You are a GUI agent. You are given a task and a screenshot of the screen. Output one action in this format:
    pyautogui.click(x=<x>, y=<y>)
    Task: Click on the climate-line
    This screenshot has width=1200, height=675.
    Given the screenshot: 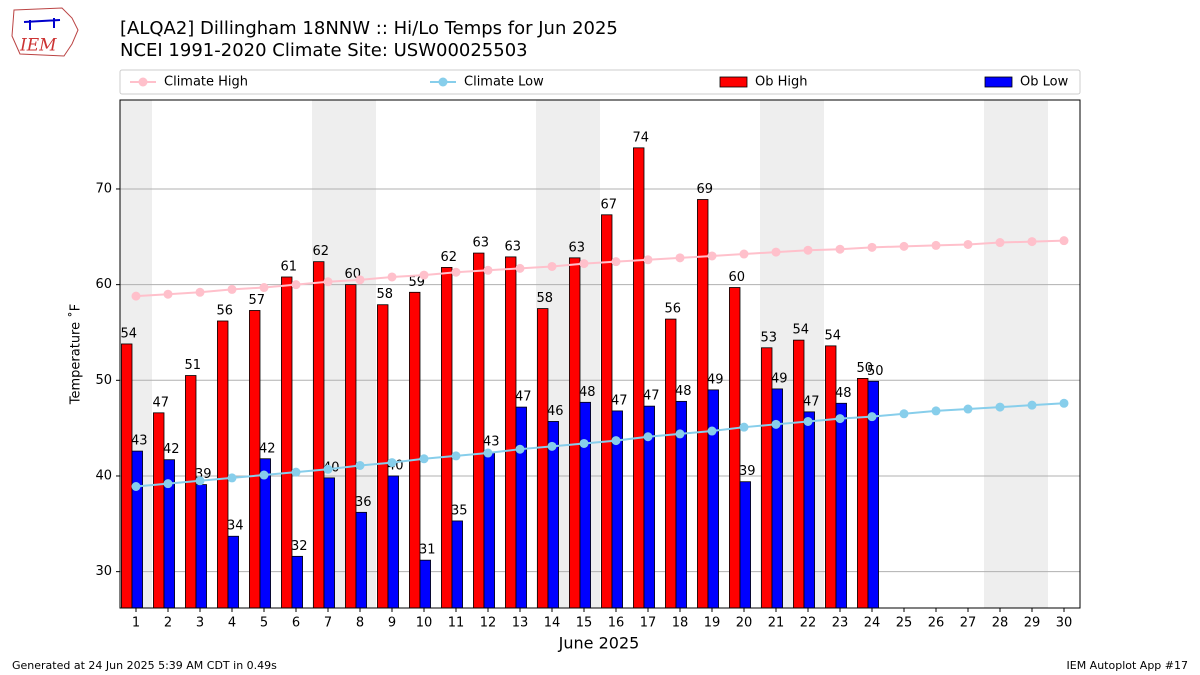 What is the action you would take?
    pyautogui.click(x=600, y=445)
    